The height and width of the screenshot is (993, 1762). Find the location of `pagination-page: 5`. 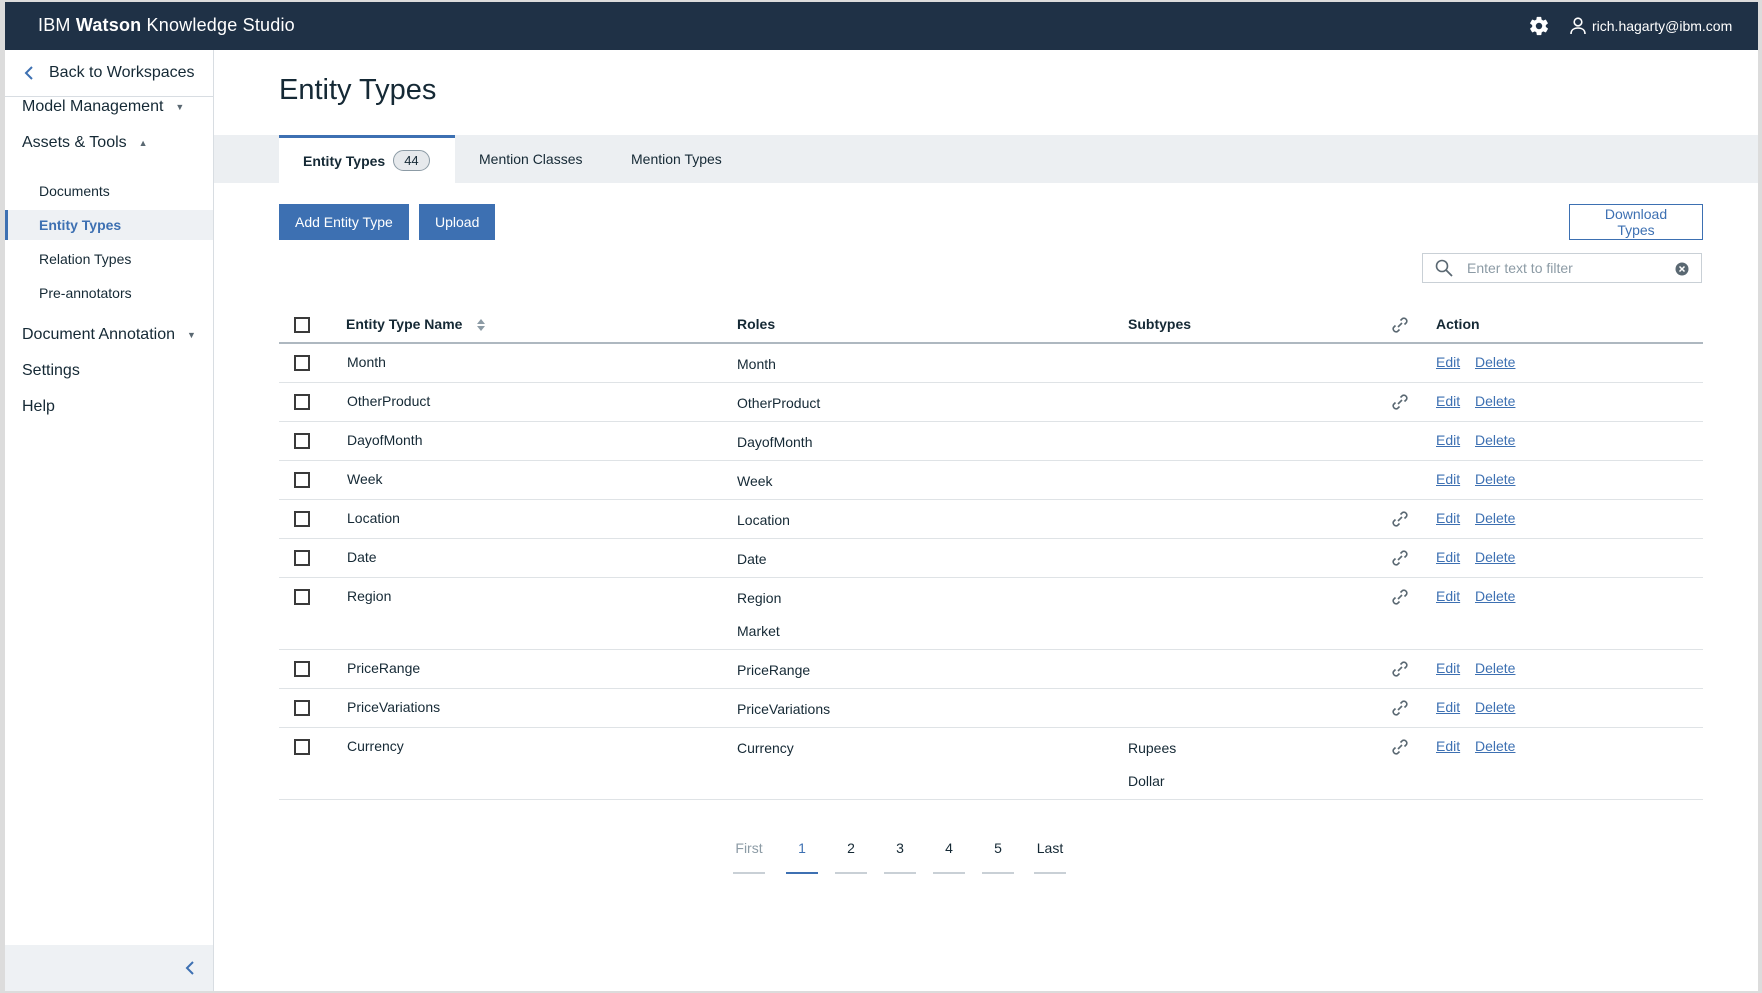

pagination-page: 5 is located at coordinates (998, 860).